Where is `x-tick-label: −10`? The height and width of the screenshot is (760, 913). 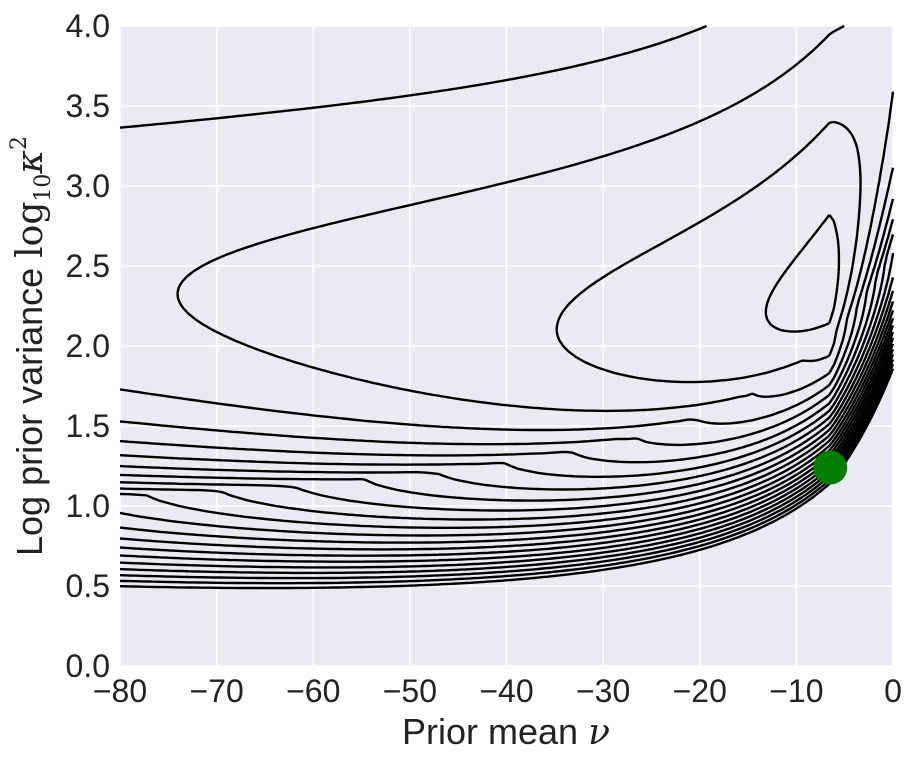
x-tick-label: −10 is located at coordinates (796, 691).